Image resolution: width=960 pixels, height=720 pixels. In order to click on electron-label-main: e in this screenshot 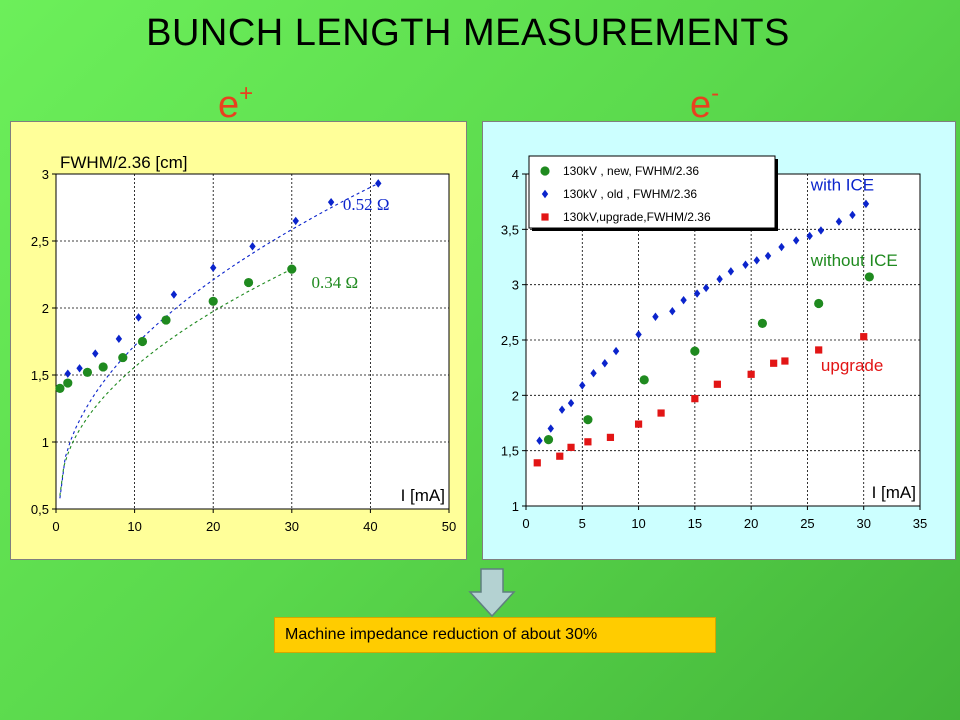, I will do `click(701, 105)`.